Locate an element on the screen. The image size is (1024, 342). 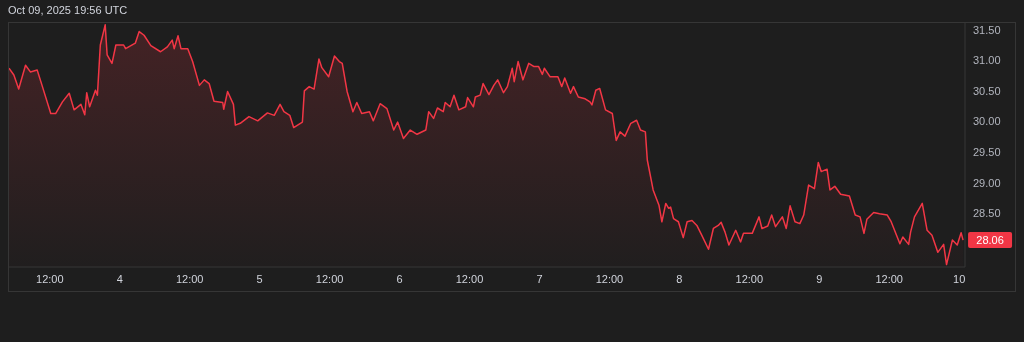
y-tick-label: 31.00 is located at coordinates (987, 60).